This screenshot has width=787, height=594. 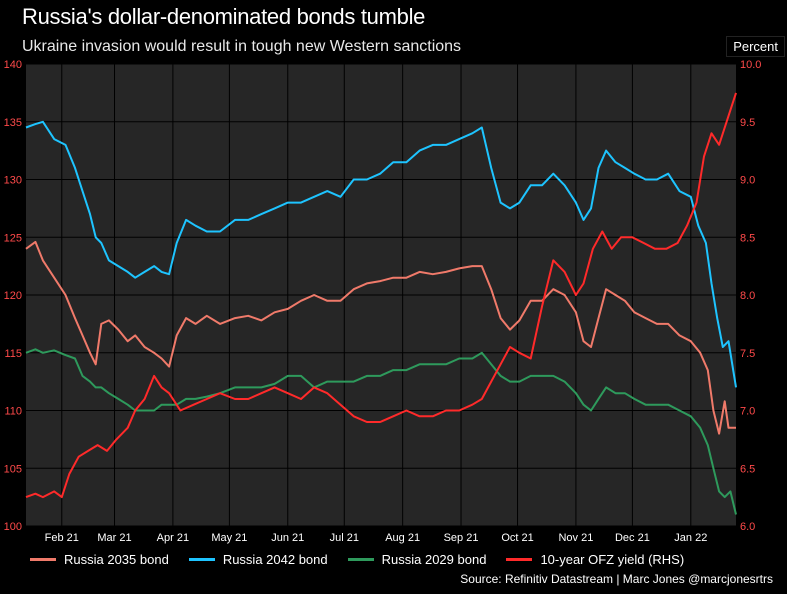 I want to click on right-tick-label: 8.0, so click(x=747, y=296).